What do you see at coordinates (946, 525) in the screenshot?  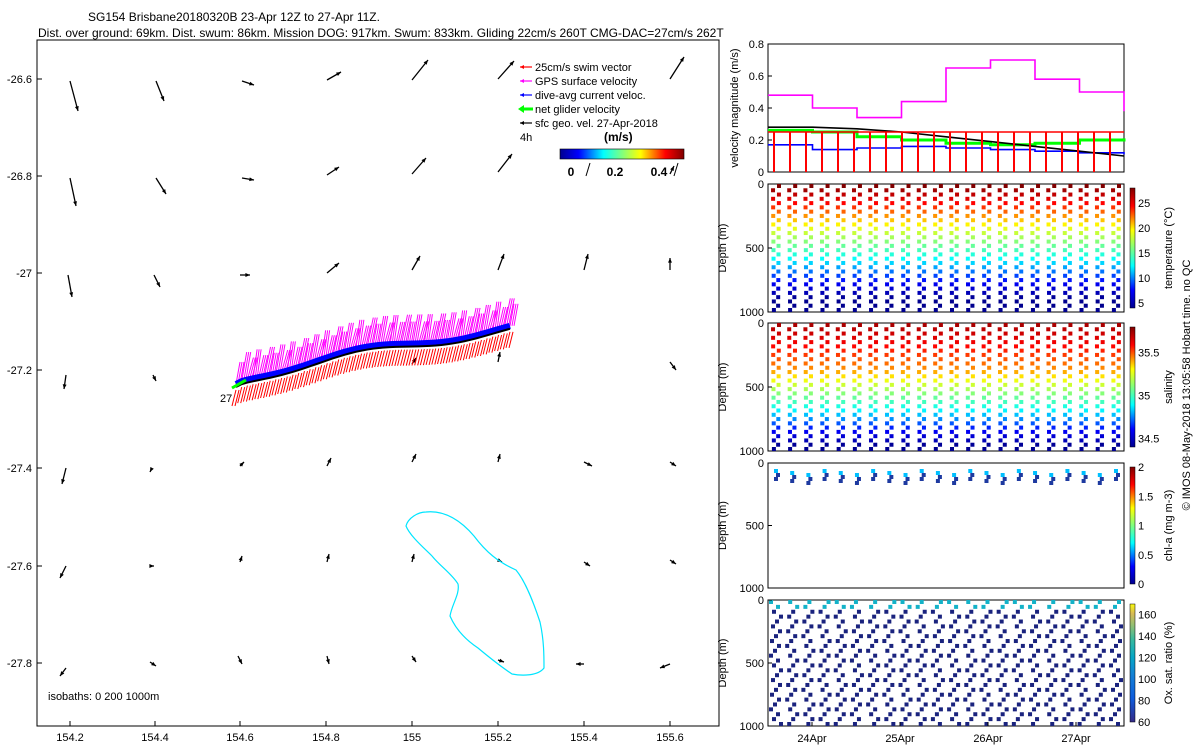 I see `section-frame` at bounding box center [946, 525].